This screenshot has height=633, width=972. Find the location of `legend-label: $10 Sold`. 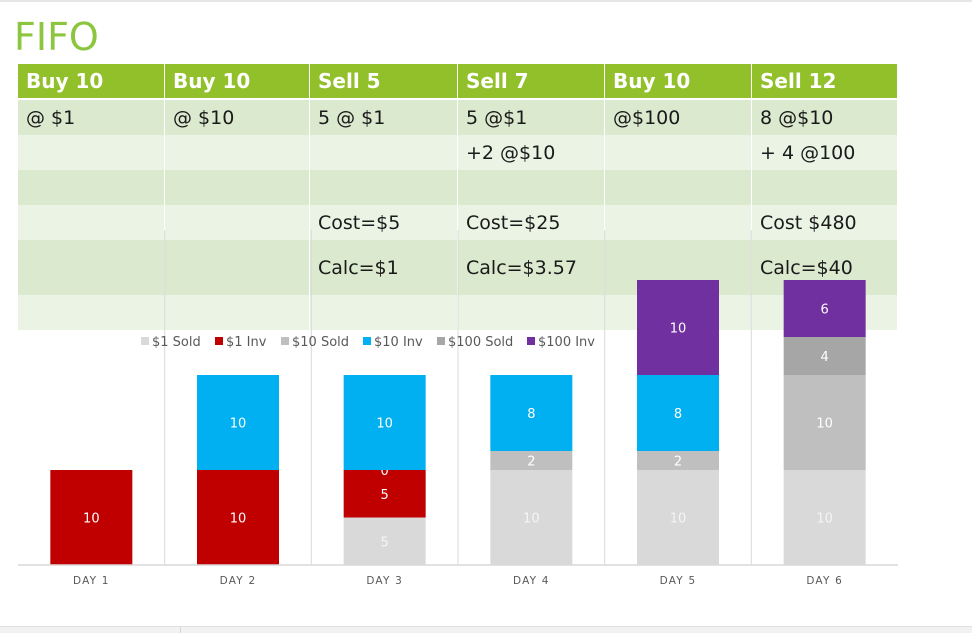

legend-label: $10 Sold is located at coordinates (320, 342).